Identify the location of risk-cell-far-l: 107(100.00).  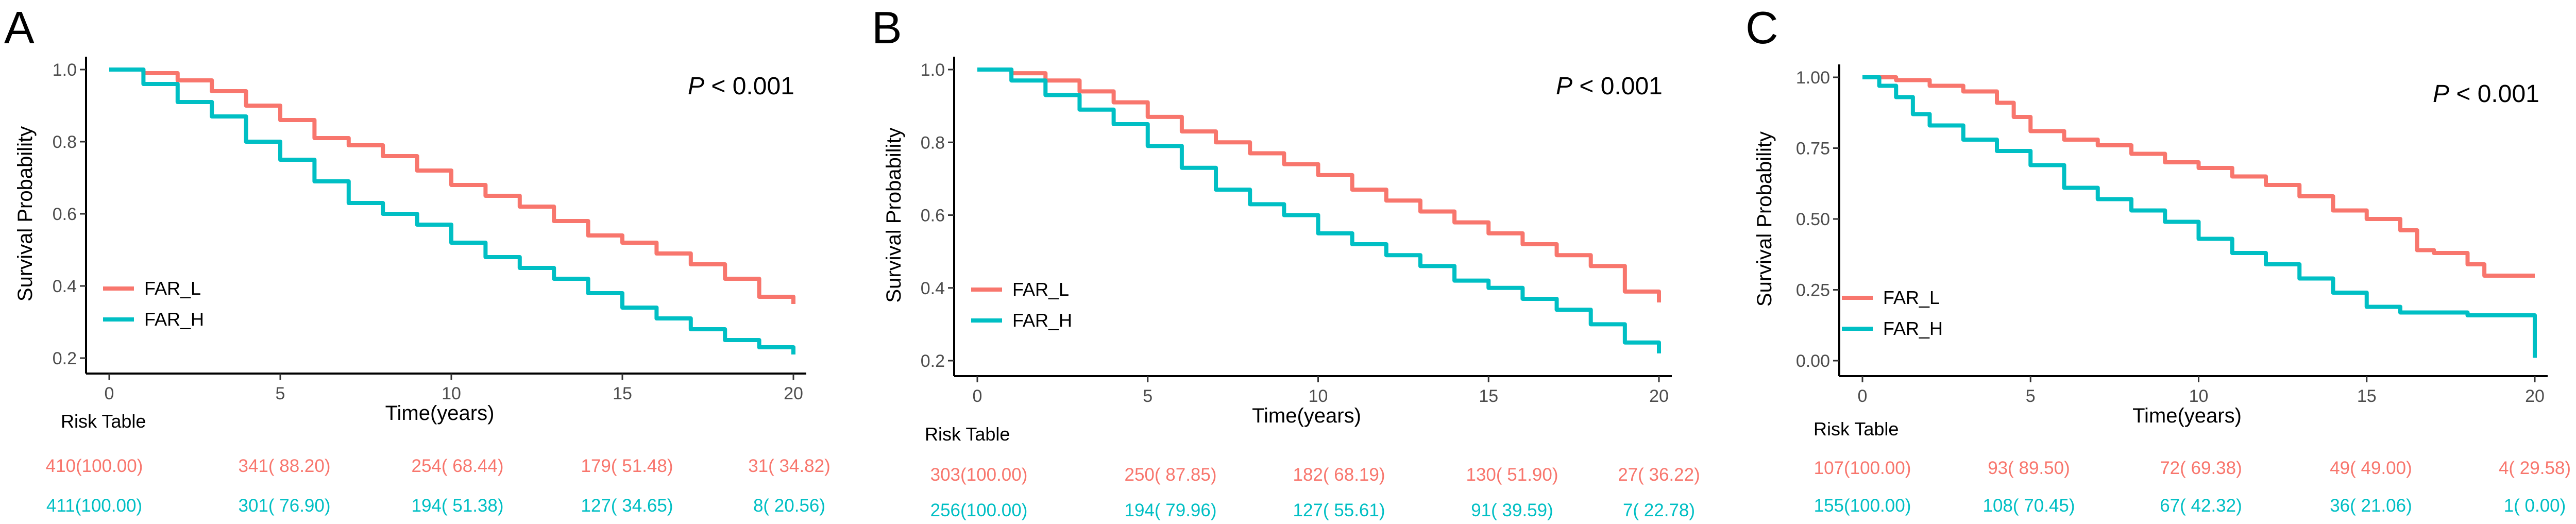
(1862, 468).